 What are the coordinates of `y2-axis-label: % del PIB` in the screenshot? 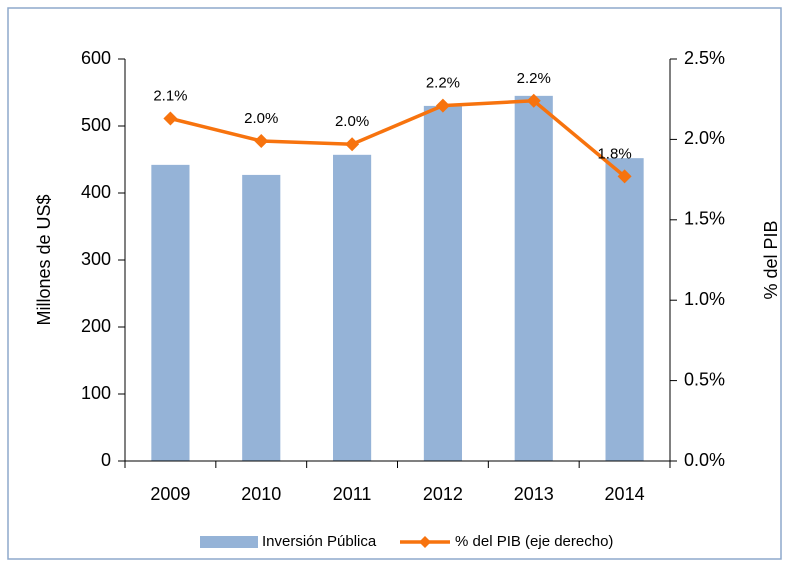 It's located at (771, 259).